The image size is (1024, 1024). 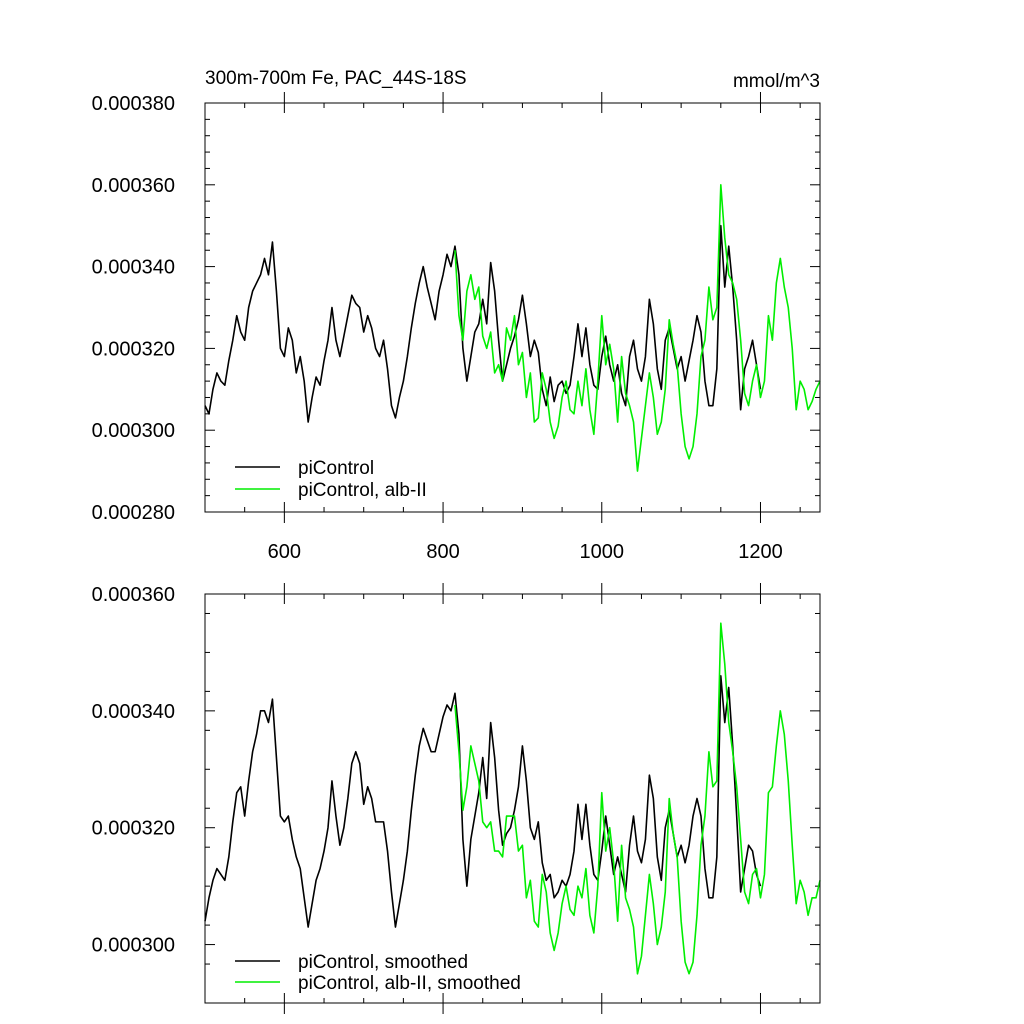 I want to click on series-line-picontrol, so click(x=483, y=323).